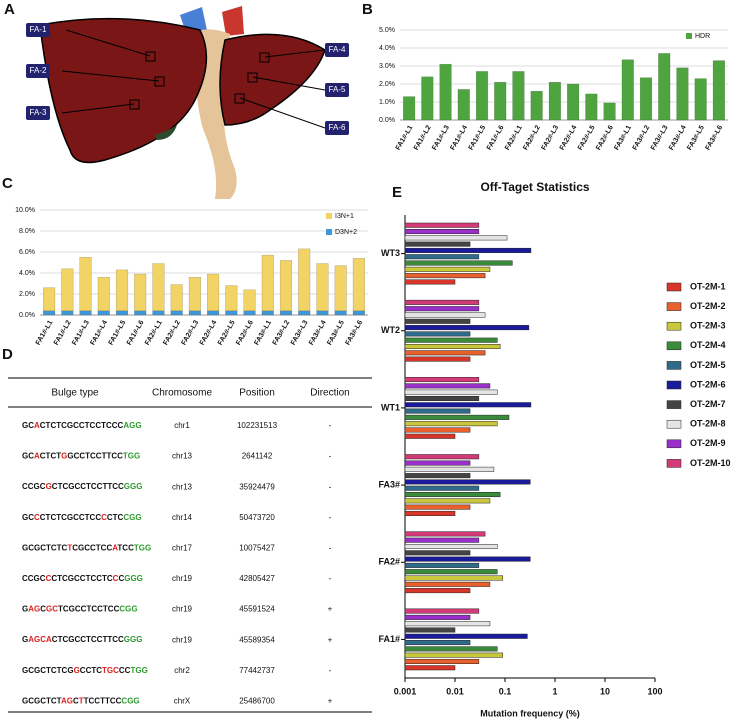 This screenshot has width=739, height=722. What do you see at coordinates (82, 425) in the screenshot?
I see `bulge-sequence: GCACTCTCGCCTCCTCCCAGG` at bounding box center [82, 425].